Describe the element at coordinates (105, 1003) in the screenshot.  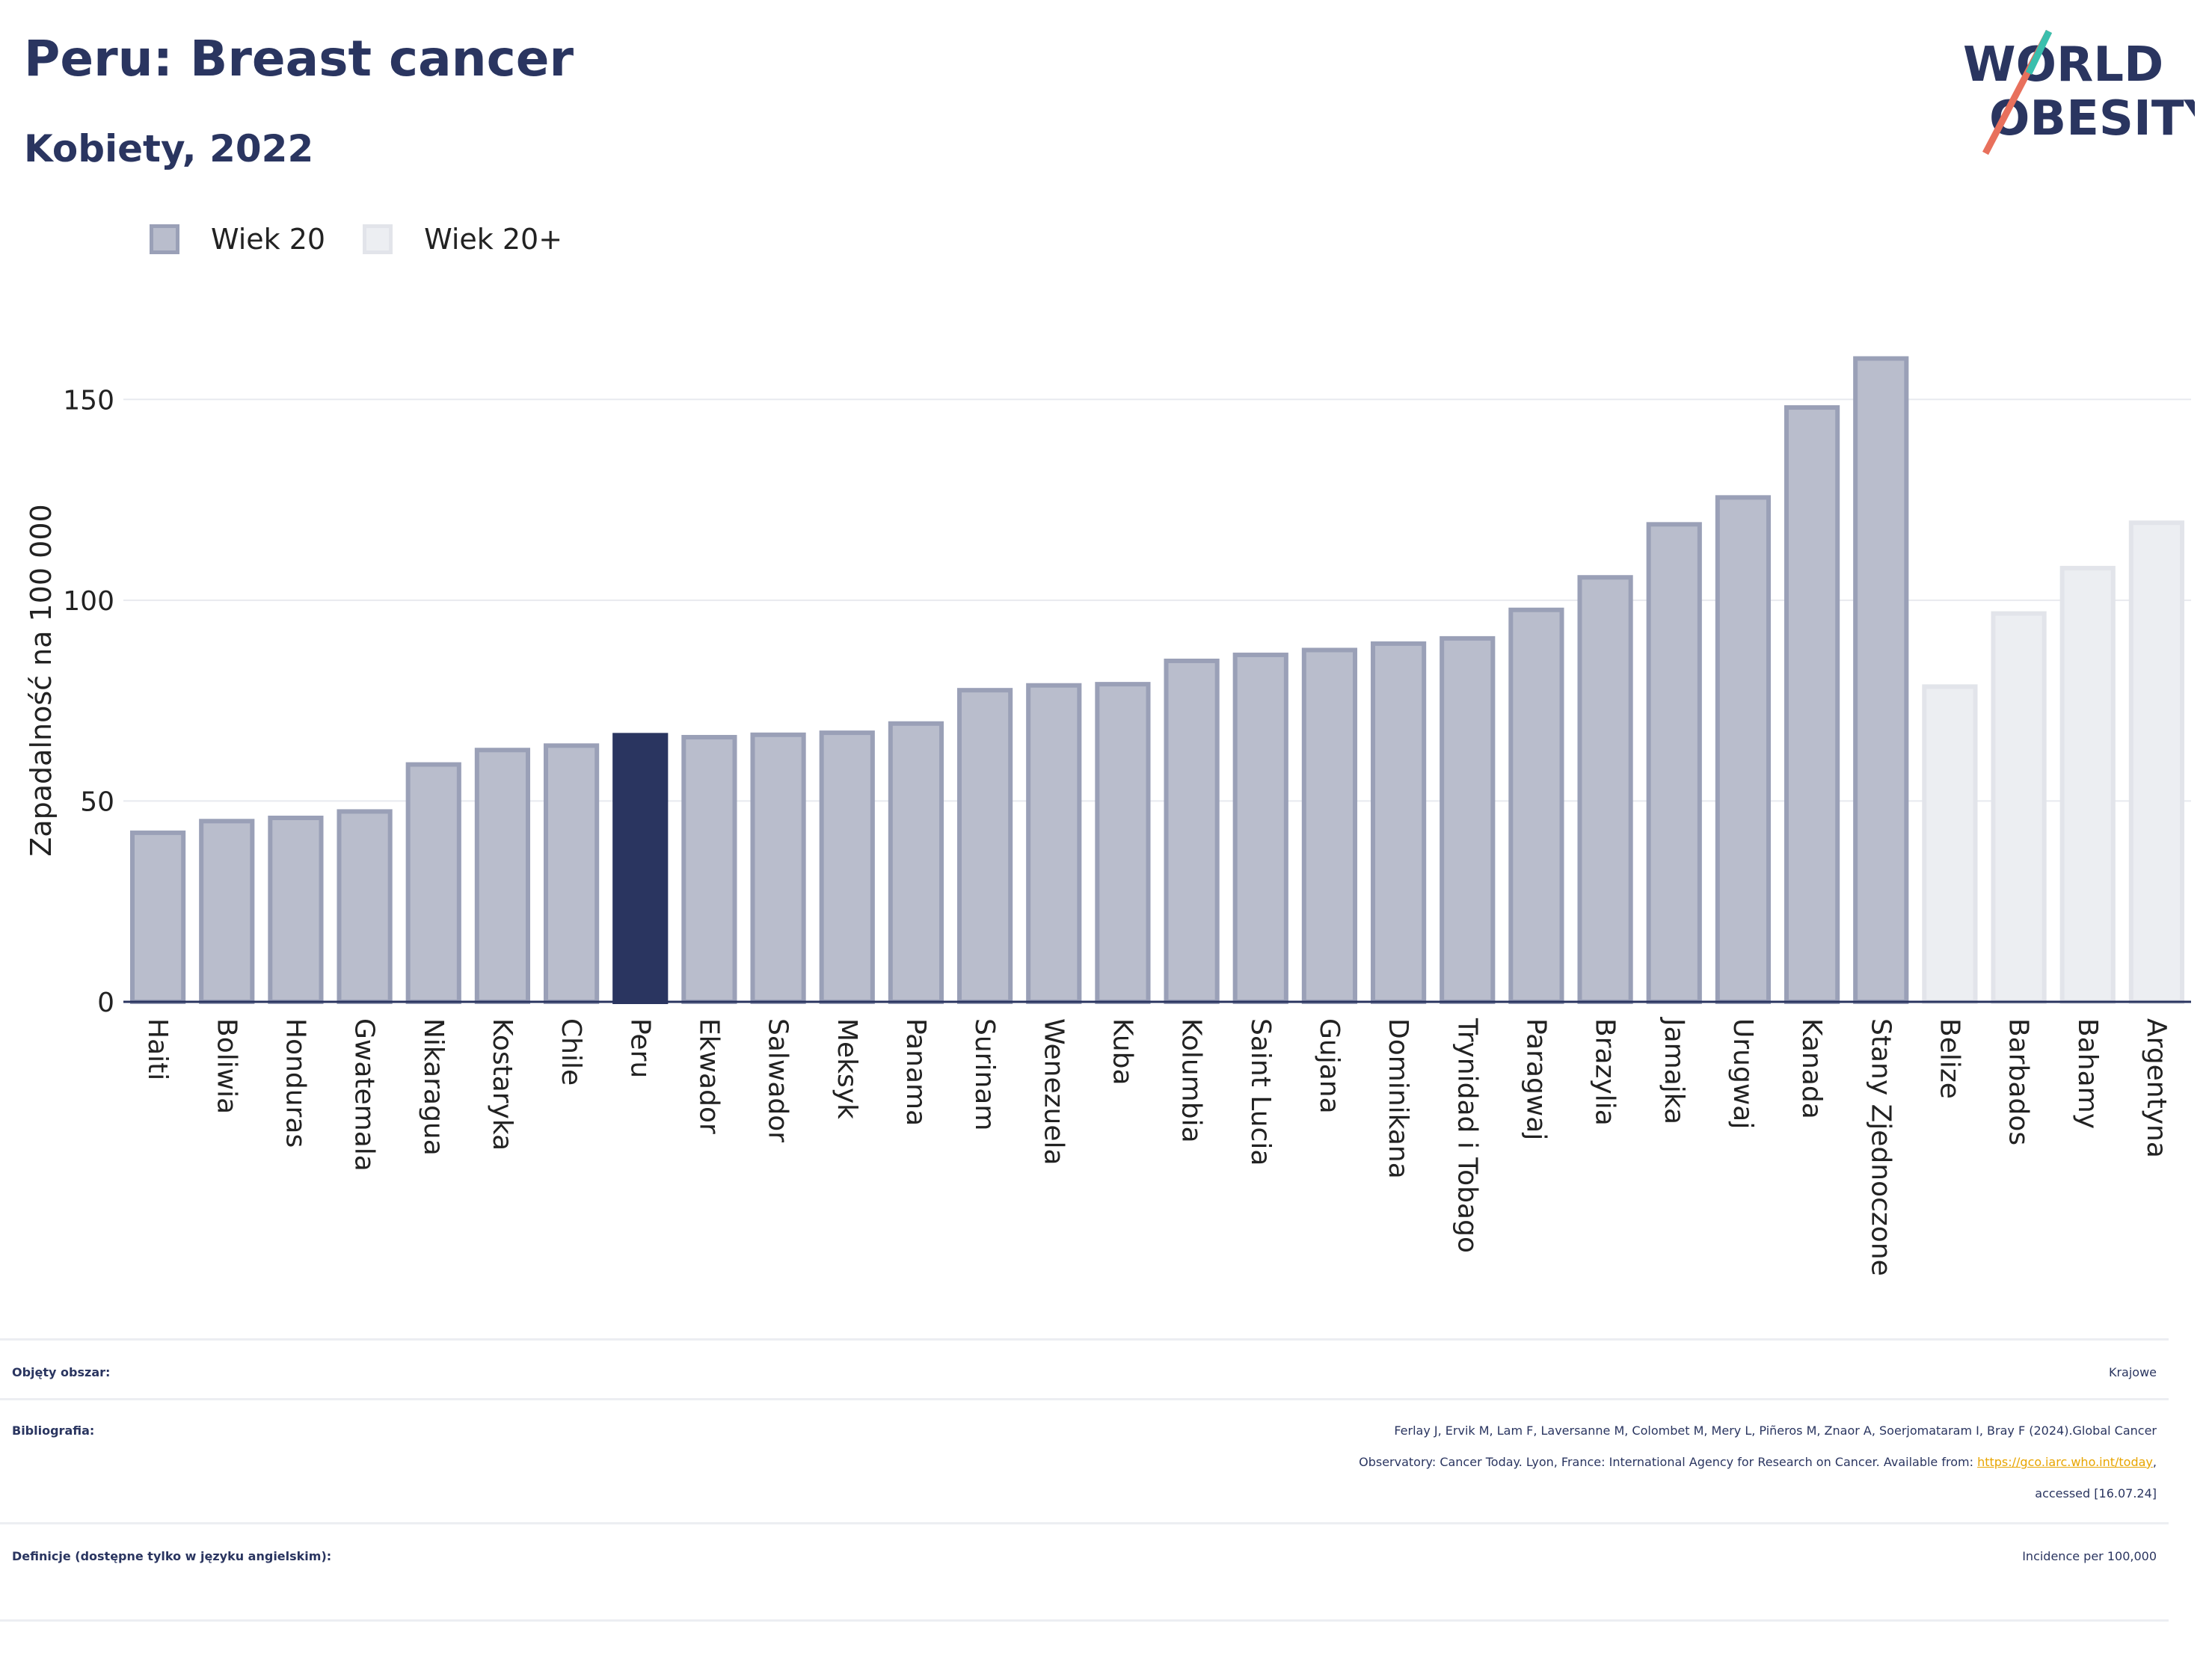
I see `y-tick-label: 0` at that location.